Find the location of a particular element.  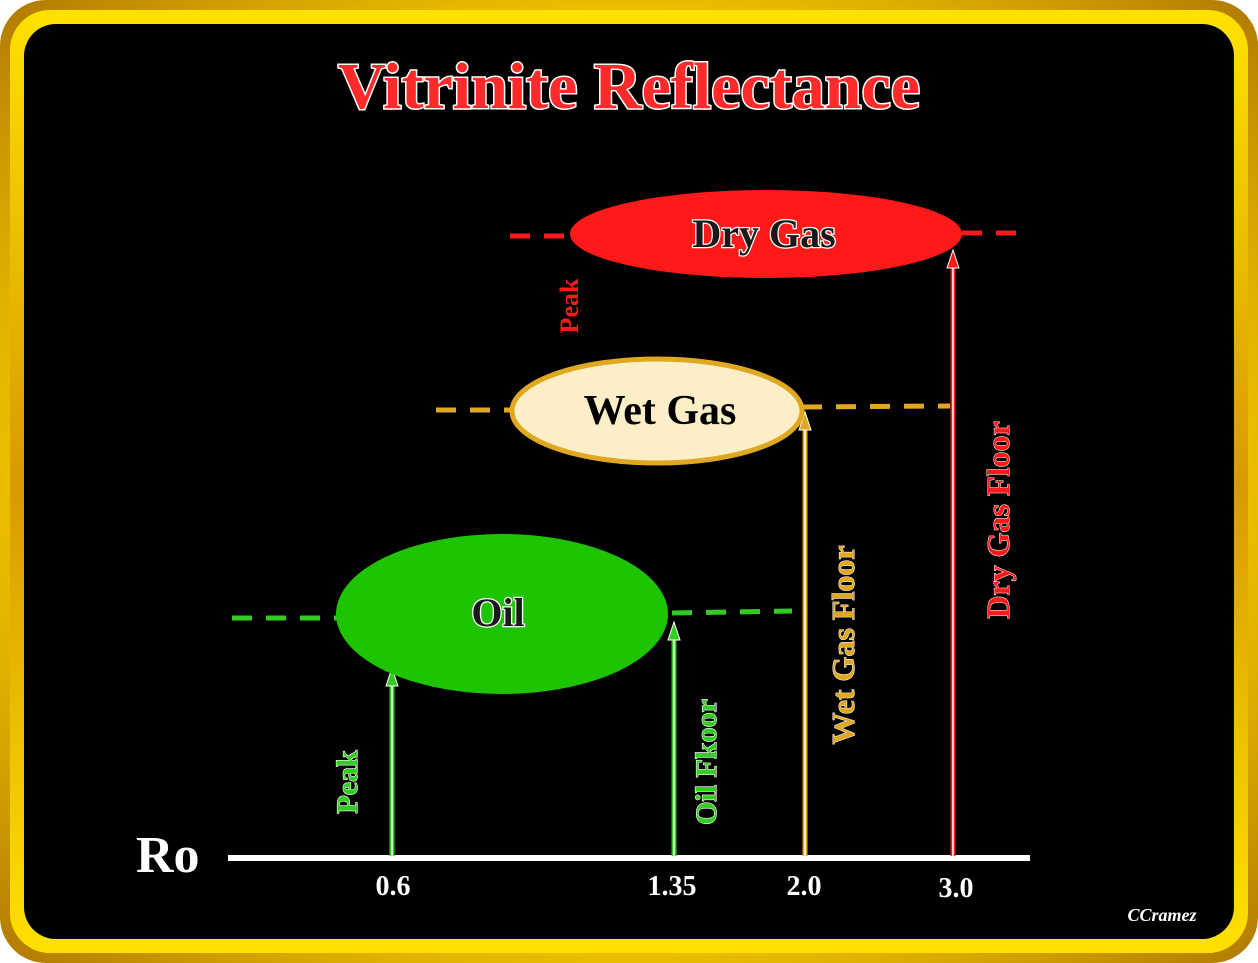

oil-zone-ellipse is located at coordinates (502, 614).